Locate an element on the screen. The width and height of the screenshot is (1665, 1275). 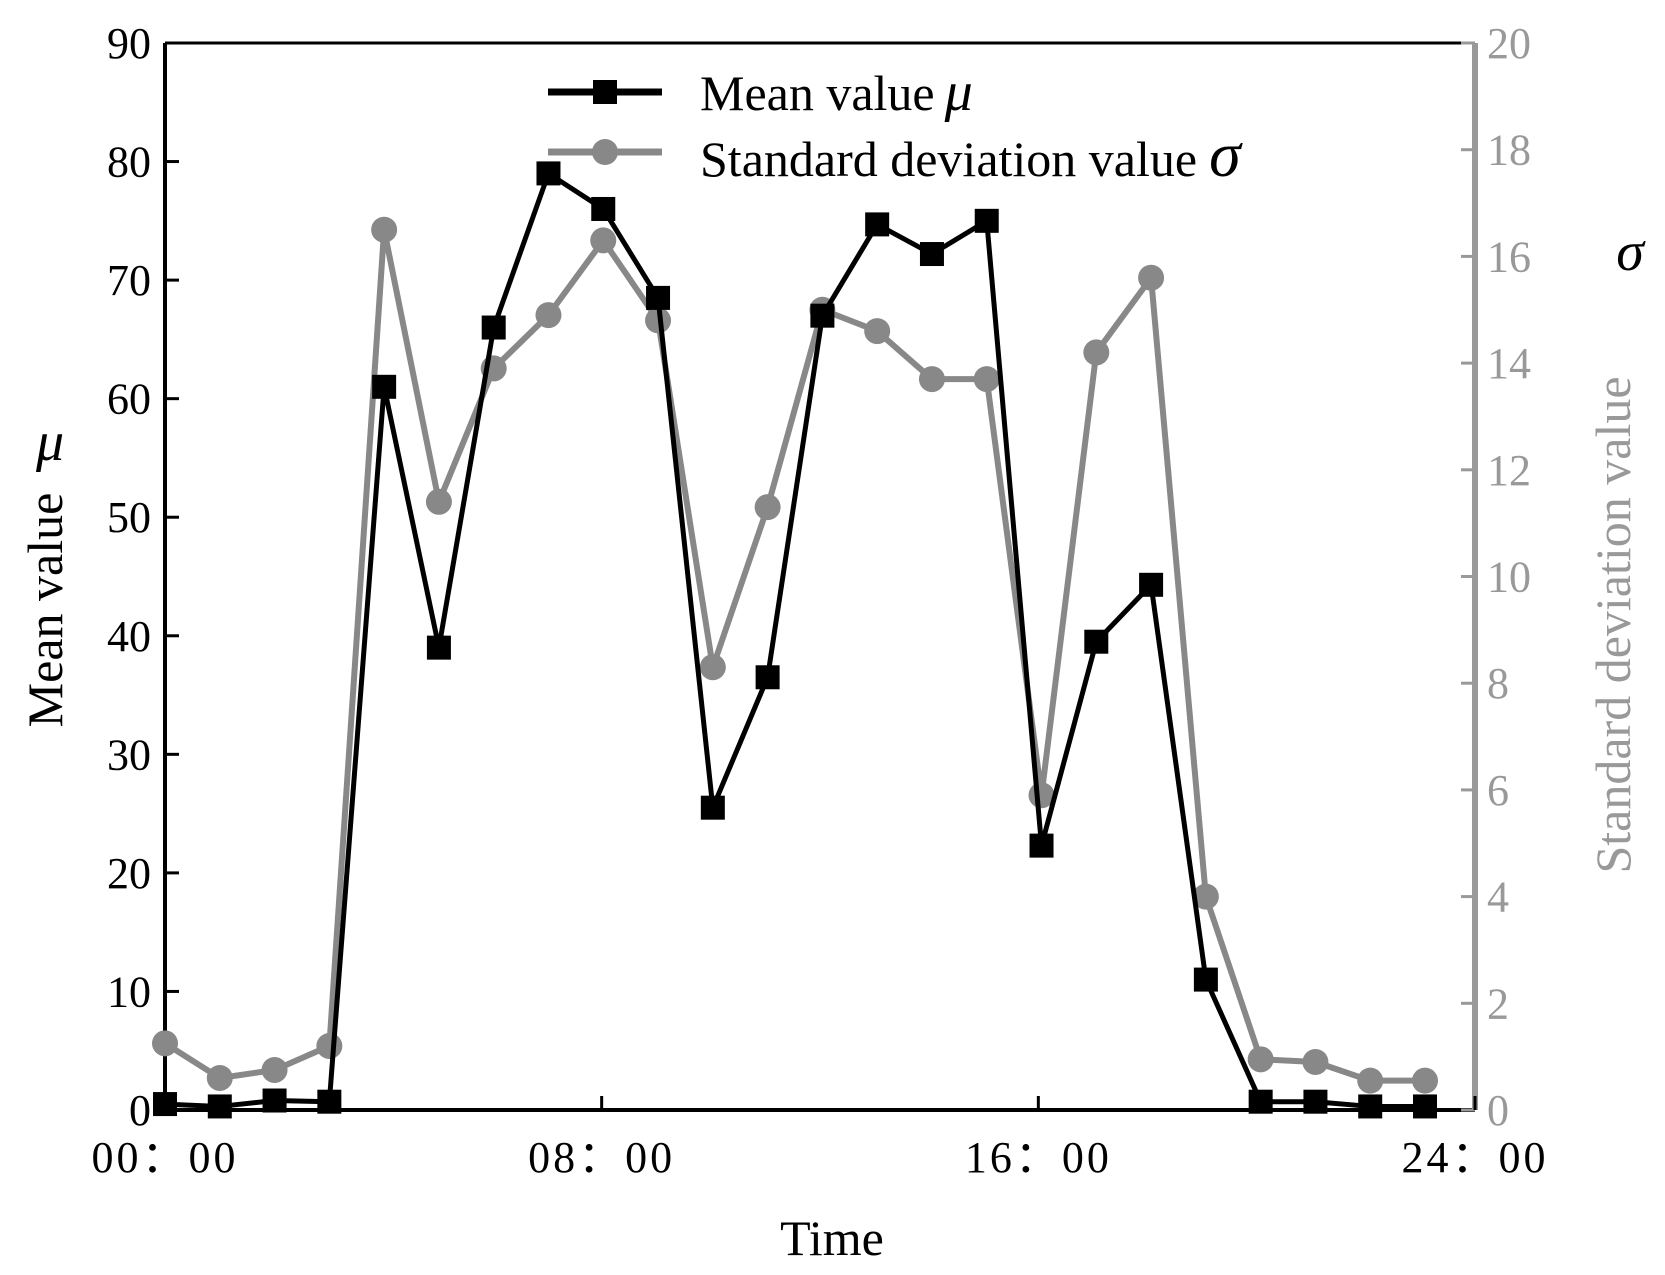
y-left-tick-label: 50 is located at coordinates (129, 517).